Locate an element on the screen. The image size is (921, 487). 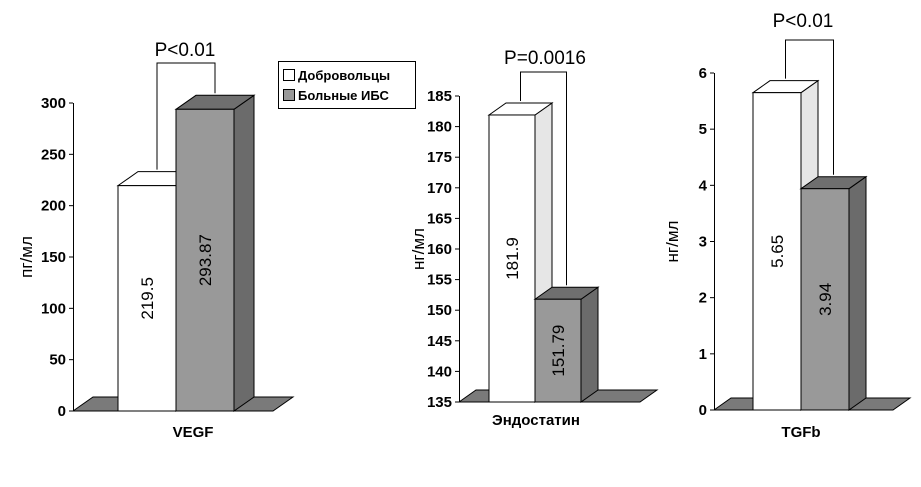
chart1-tick-label: 150 is located at coordinates (53, 257).